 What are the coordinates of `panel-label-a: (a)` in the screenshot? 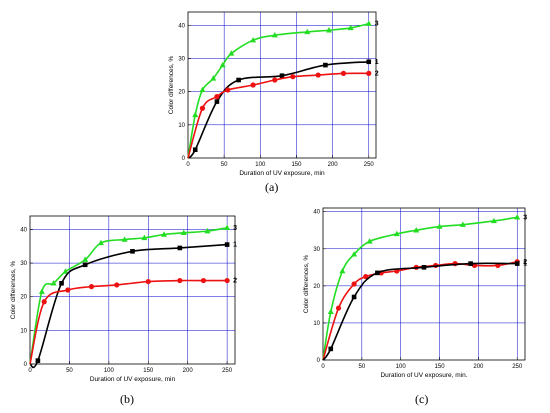 It's located at (272, 187).